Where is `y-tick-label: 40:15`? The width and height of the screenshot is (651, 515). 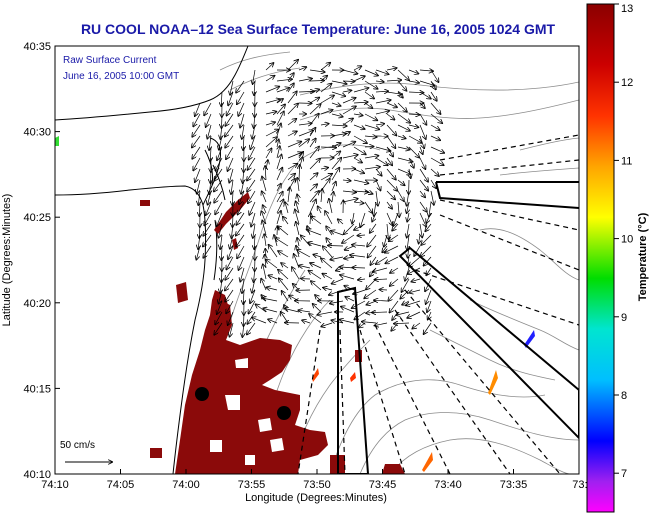 y-tick-label: 40:15 is located at coordinates (37, 389).